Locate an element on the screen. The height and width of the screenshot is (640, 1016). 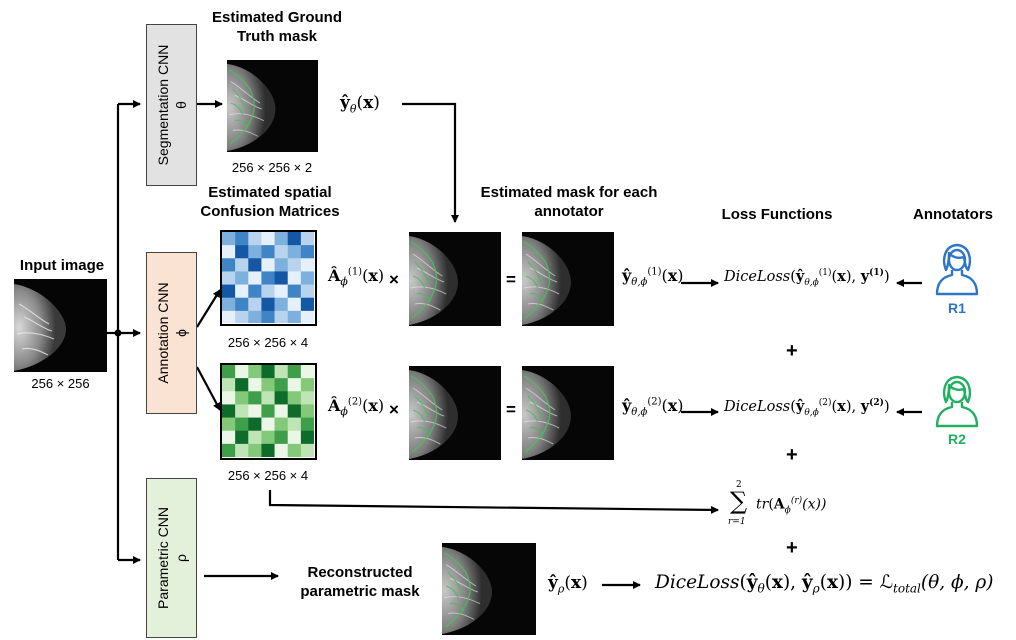
seg-title: Estimated Ground Truth mask is located at coordinates (277, 27).